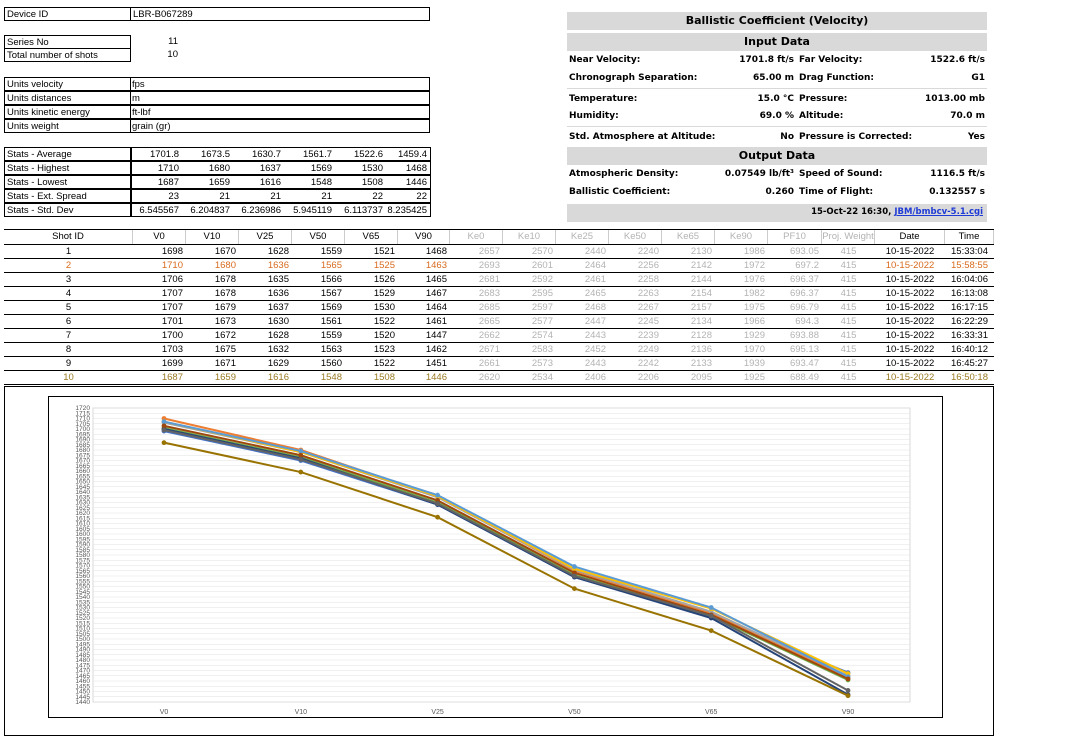  What do you see at coordinates (309, 154) in the screenshot?
I see `stats-cell: 1561.7` at bounding box center [309, 154].